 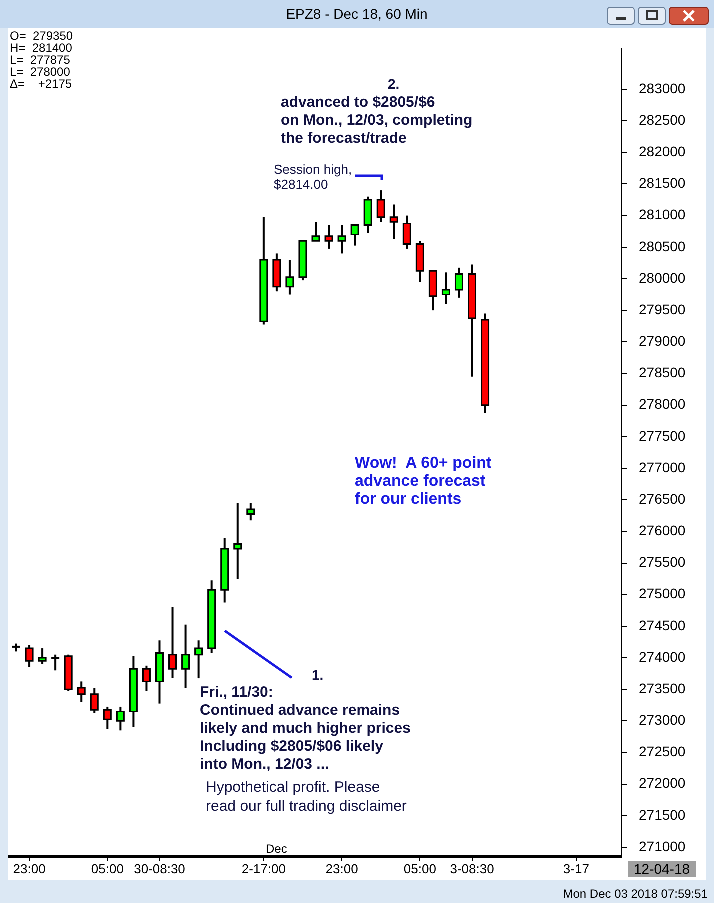 I want to click on y-tick-label: 277500, so click(x=662, y=436).